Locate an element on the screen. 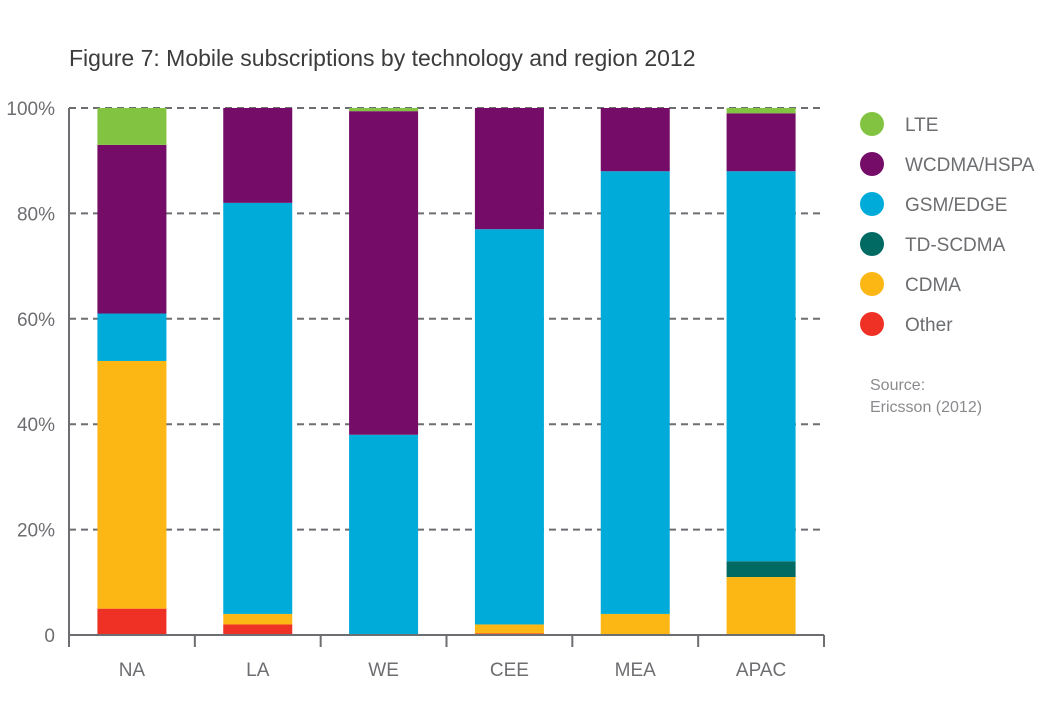  legend-label: CDMA is located at coordinates (933, 285).